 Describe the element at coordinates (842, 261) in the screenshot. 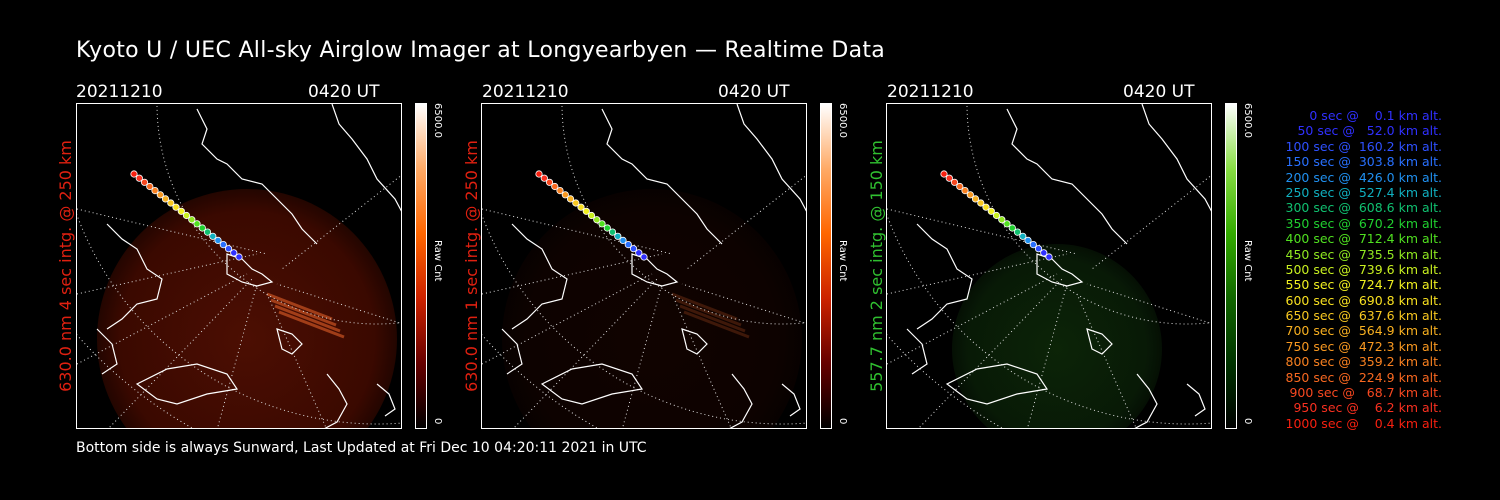

I see `panel-2-colorbar-unit: Raw Cnt` at that location.